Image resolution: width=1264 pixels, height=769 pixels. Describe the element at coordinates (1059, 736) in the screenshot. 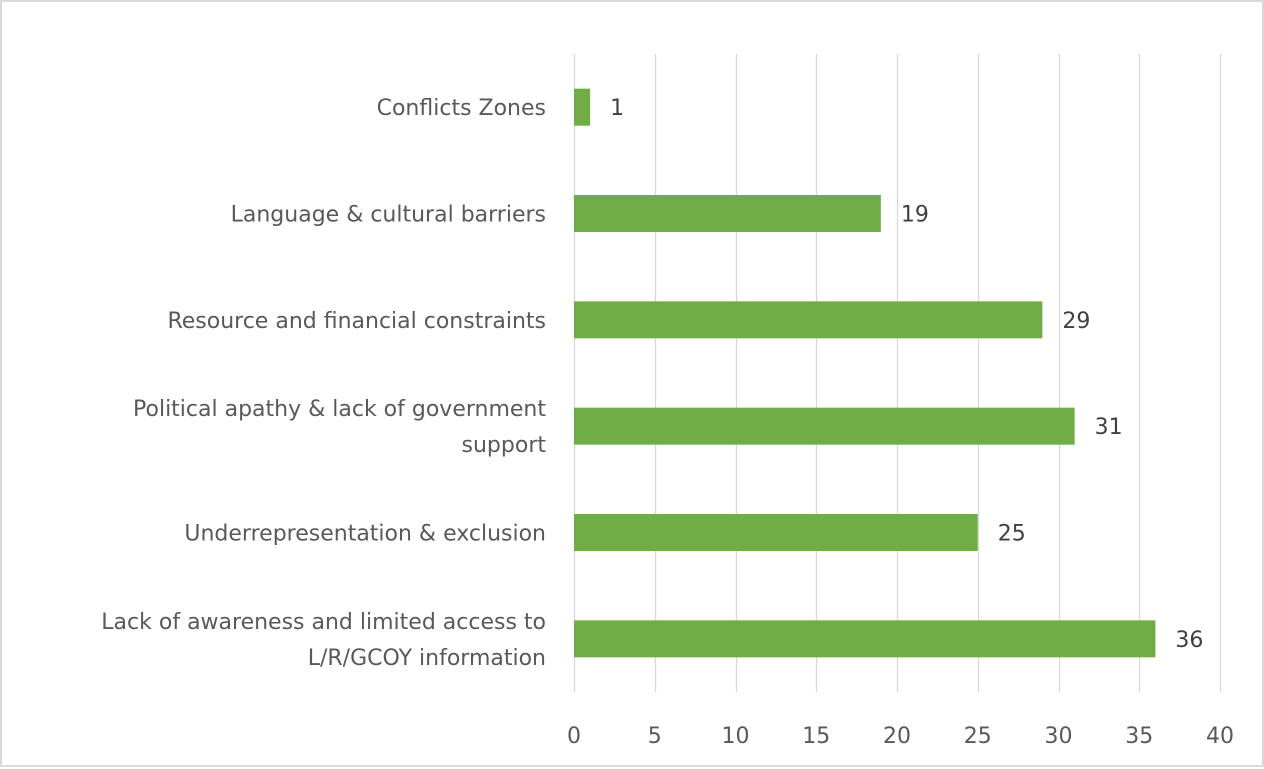

I see `x-tick-label-30: 30` at that location.